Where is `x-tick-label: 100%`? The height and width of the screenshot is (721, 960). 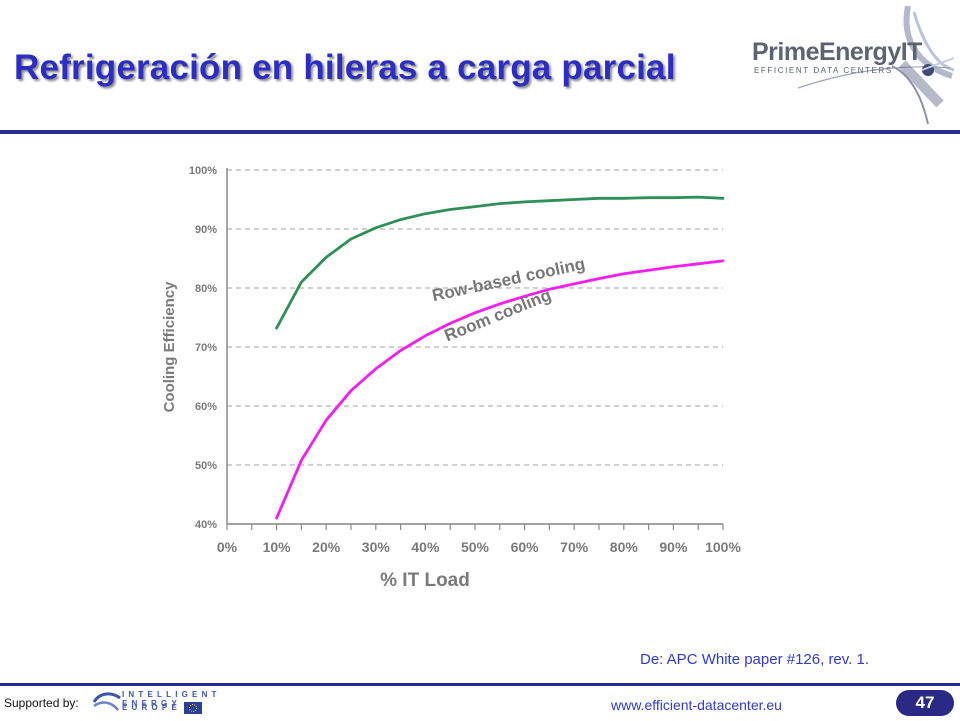
x-tick-label: 100% is located at coordinates (723, 547).